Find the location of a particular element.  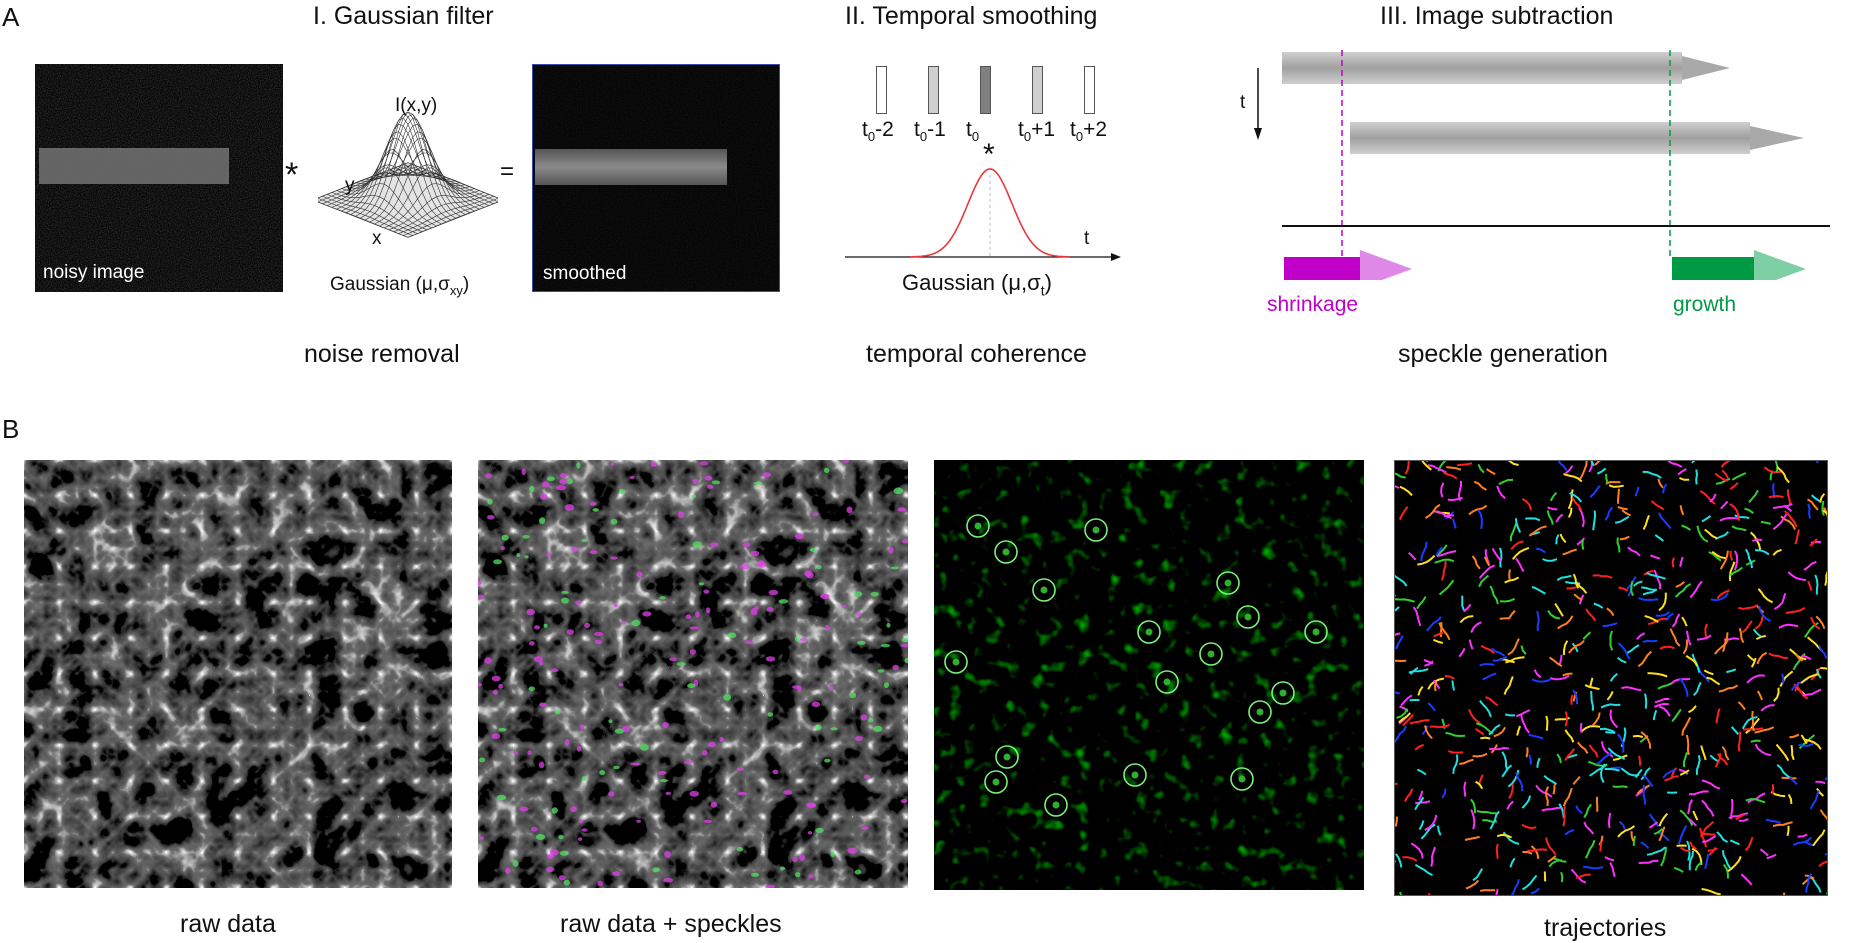

frame-label-suffix: +2 is located at coordinates (1095, 129).